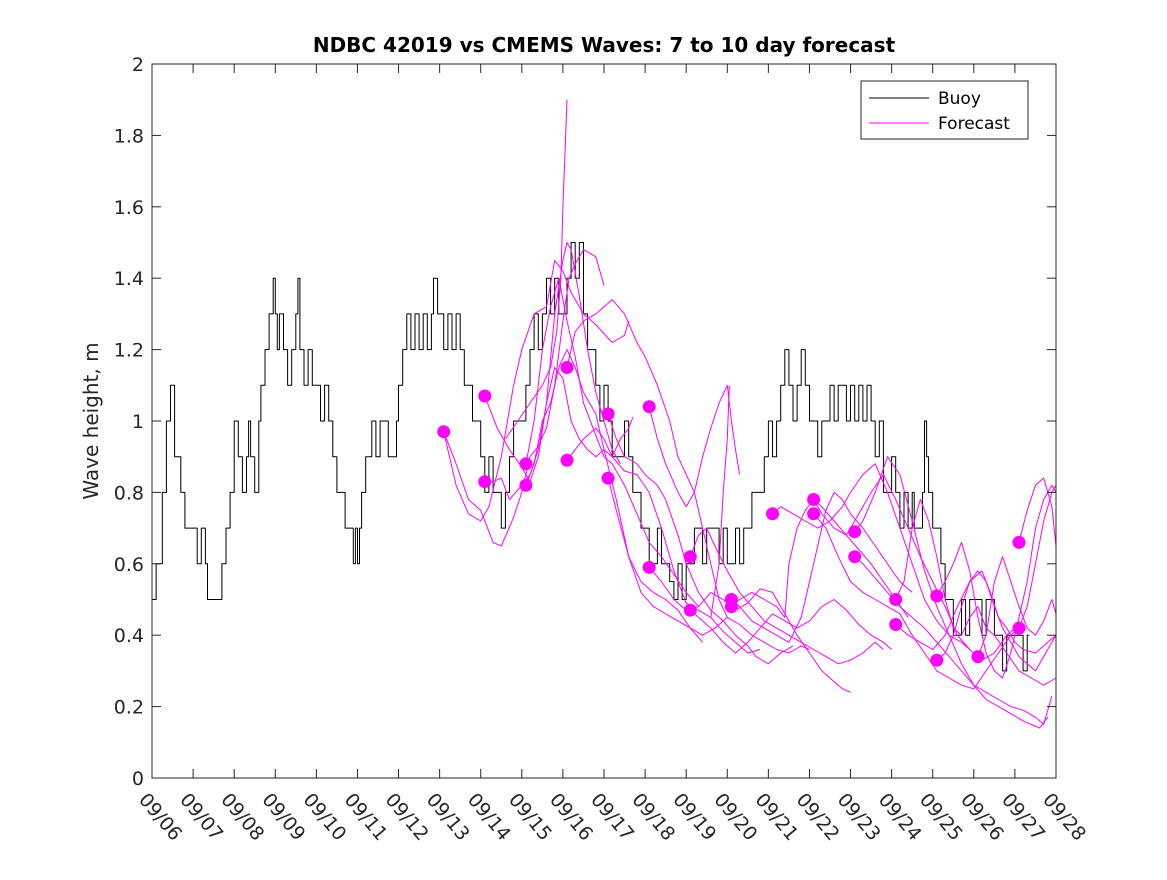 The height and width of the screenshot is (880, 1167). What do you see at coordinates (138, 65) in the screenshot?
I see `y-tick-label: 2` at bounding box center [138, 65].